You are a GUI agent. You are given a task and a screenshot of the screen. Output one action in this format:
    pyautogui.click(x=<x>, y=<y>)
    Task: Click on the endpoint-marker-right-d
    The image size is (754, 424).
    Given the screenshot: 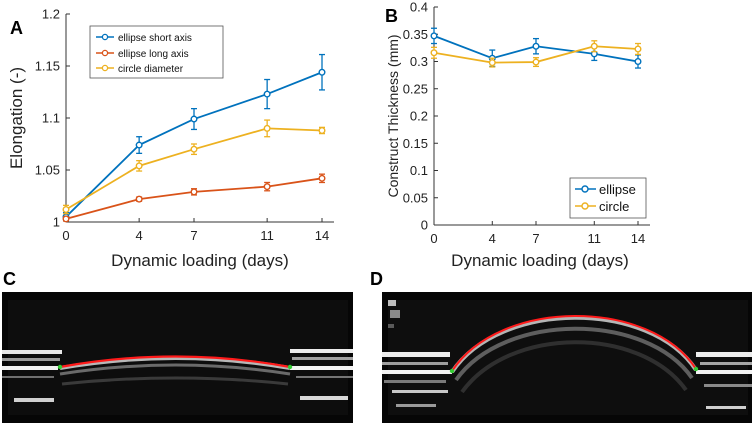 What is the action you would take?
    pyautogui.click(x=696, y=369)
    